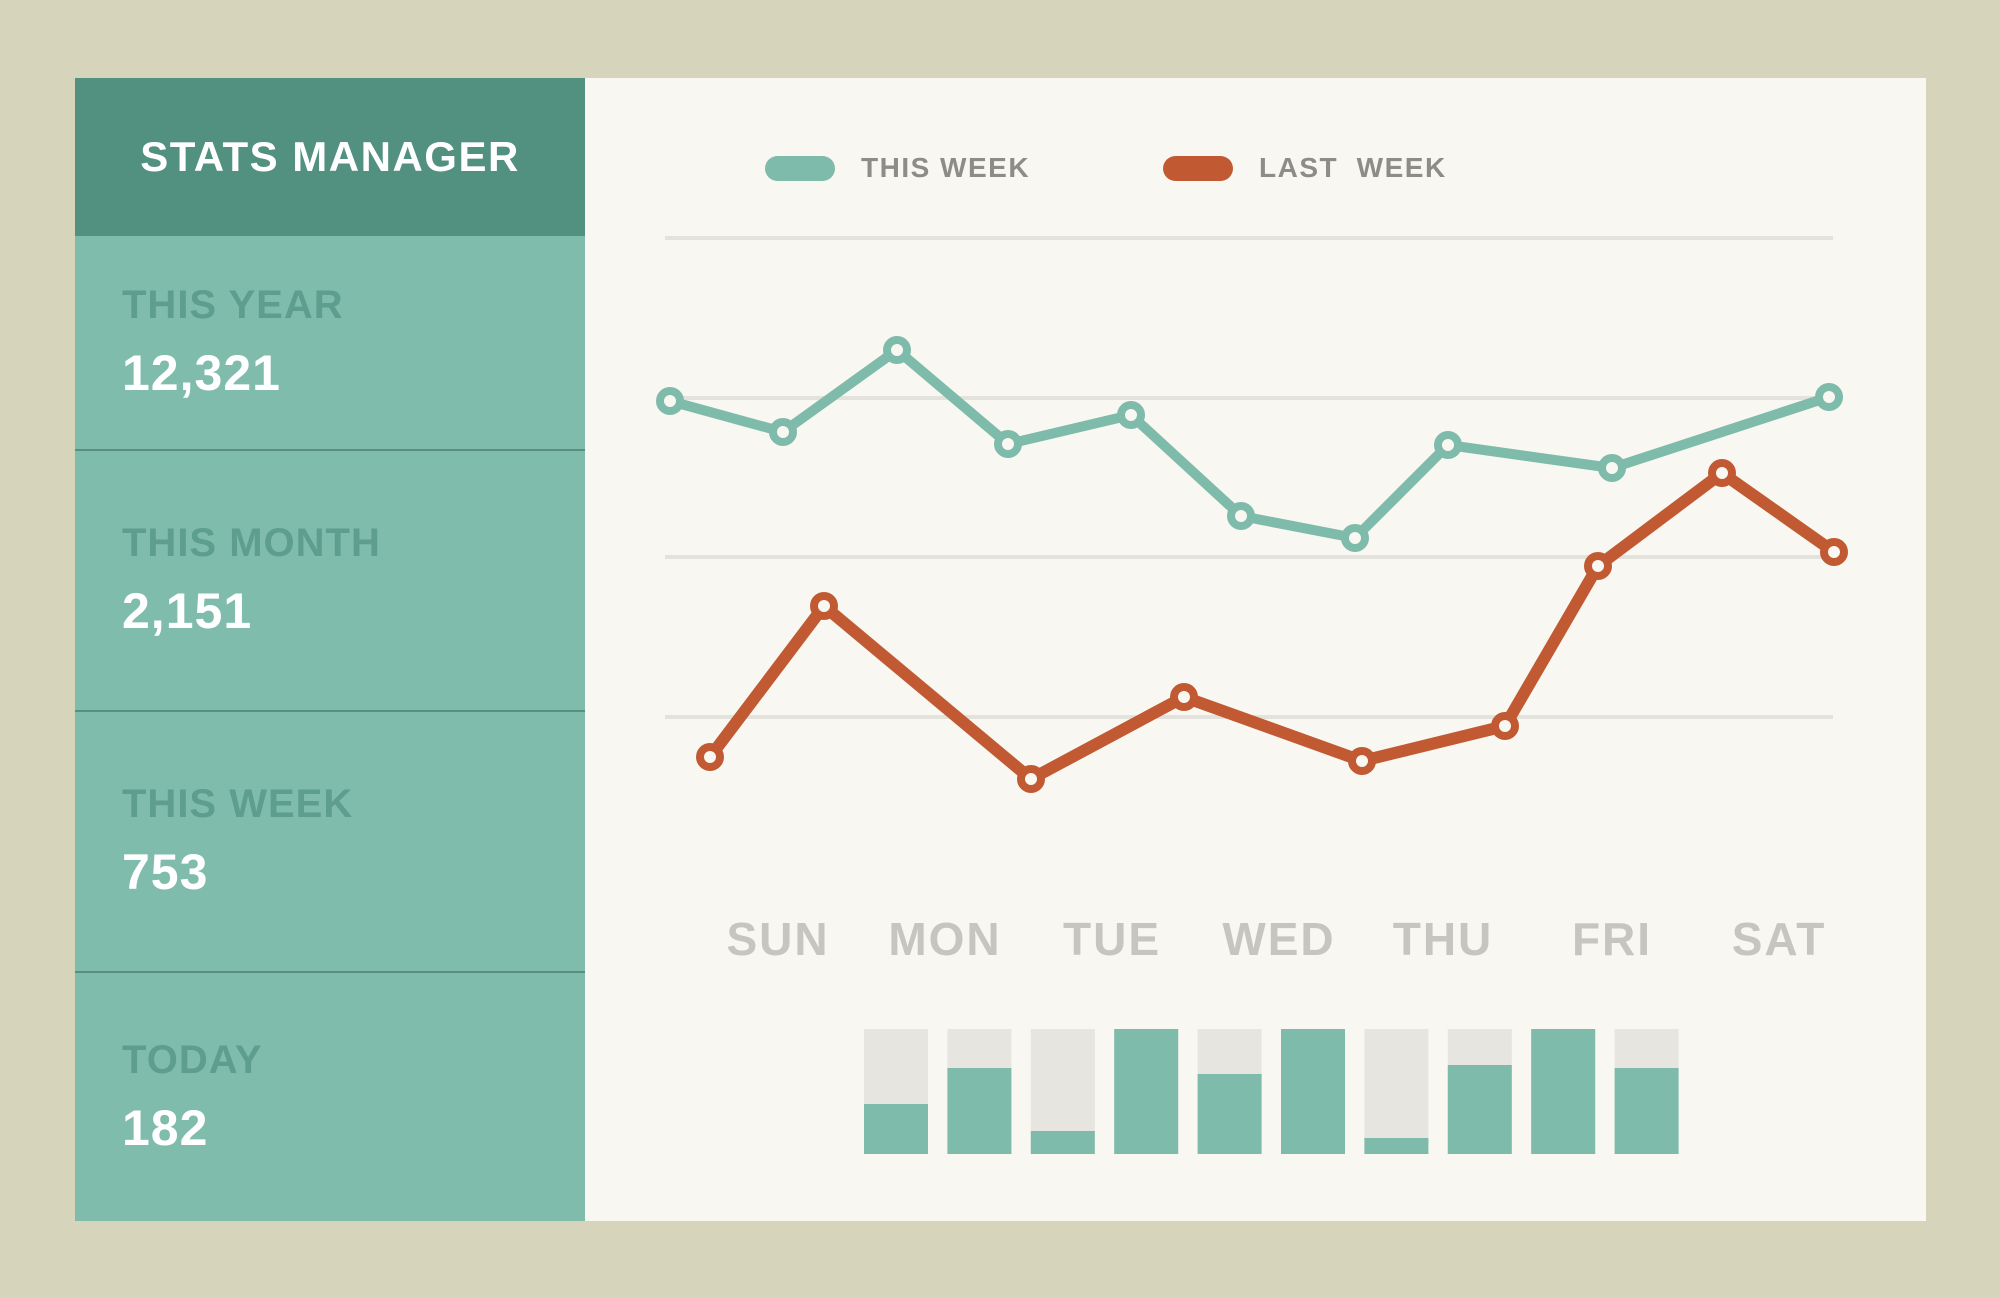  I want to click on axis-label-thu: THU, so click(1443, 939).